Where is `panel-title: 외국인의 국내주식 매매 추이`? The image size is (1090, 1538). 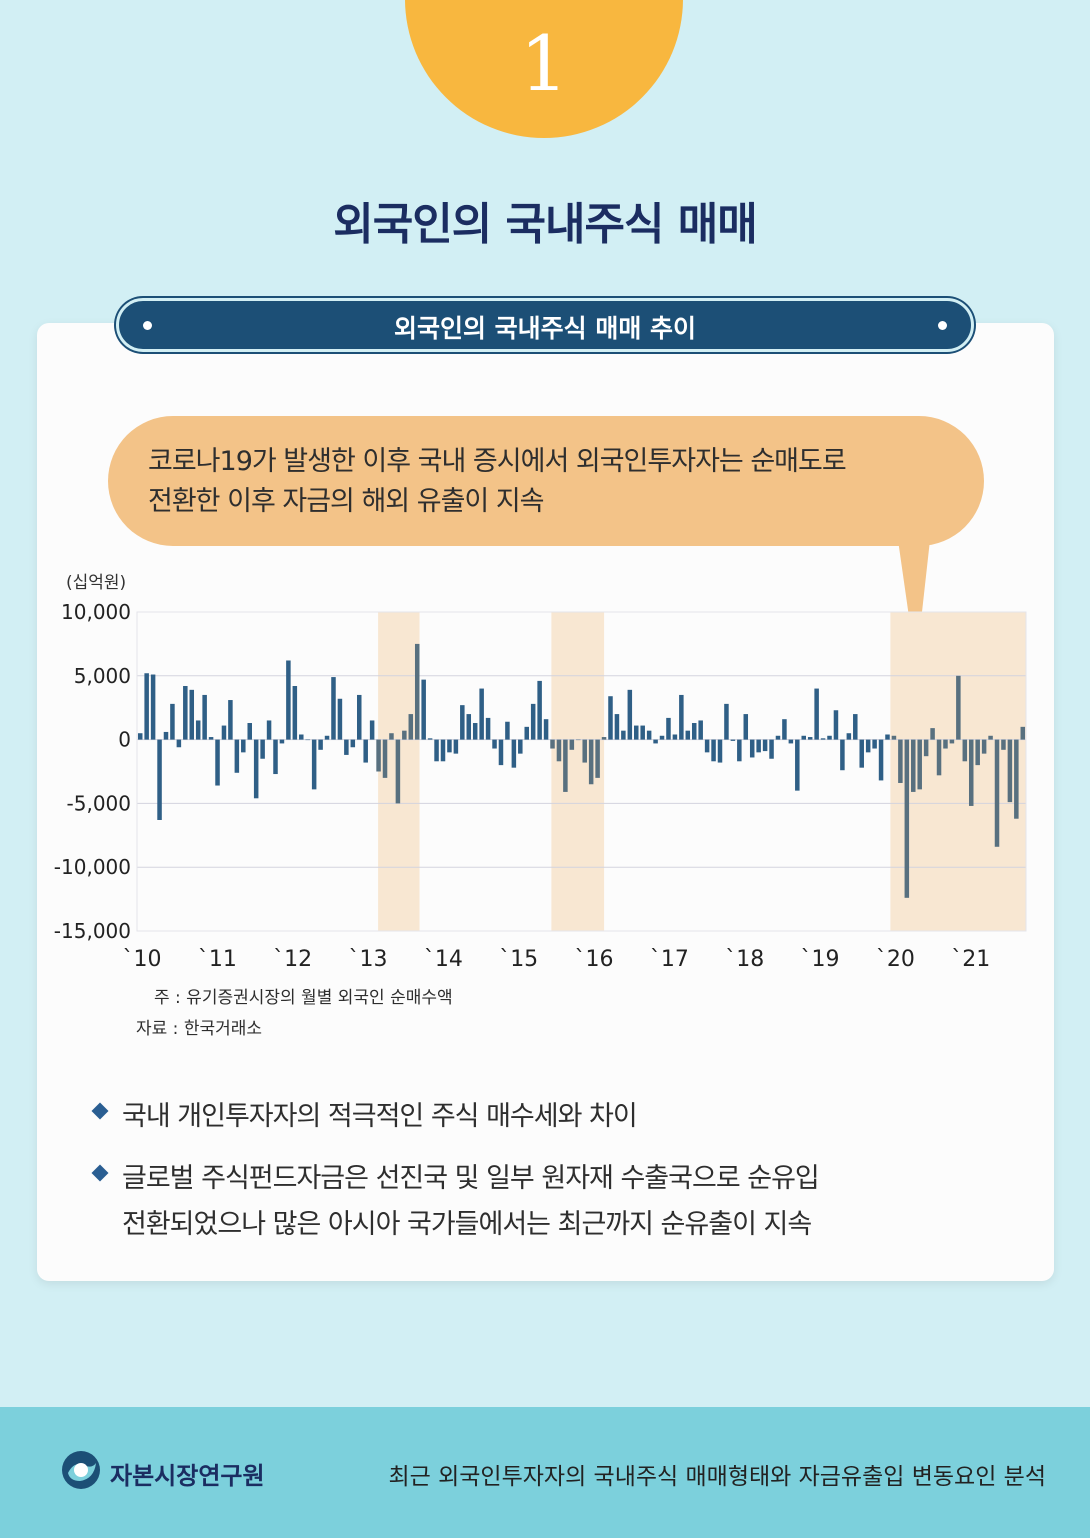 panel-title: 외국인의 국내주식 매매 추이 is located at coordinates (545, 328).